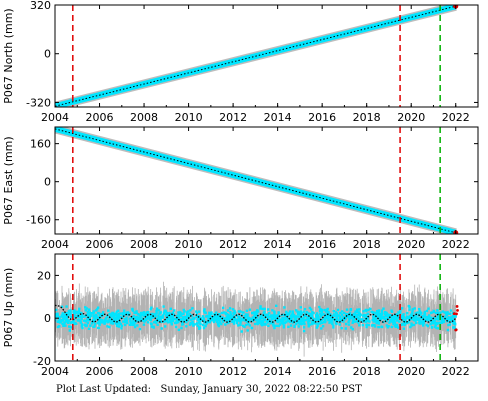 The width and height of the screenshot is (488, 401). What do you see at coordinates (261, 389) in the screenshot?
I see `plot-last-updated-timestamp: Sunday, January 30, 2022 08:22:50 PST` at bounding box center [261, 389].